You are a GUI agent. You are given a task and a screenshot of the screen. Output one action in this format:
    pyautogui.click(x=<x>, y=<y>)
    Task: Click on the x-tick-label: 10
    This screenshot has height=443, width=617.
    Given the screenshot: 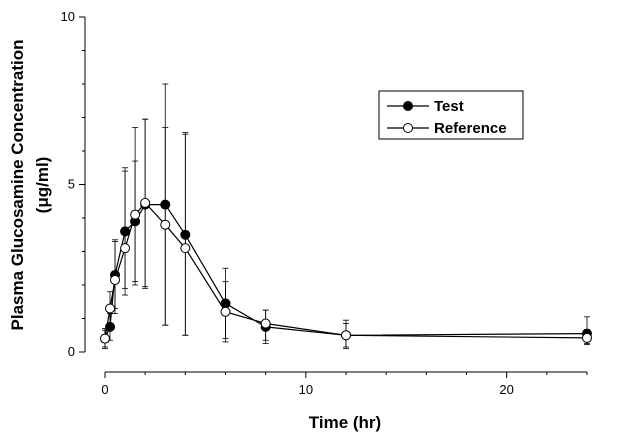 What is the action you would take?
    pyautogui.click(x=306, y=389)
    